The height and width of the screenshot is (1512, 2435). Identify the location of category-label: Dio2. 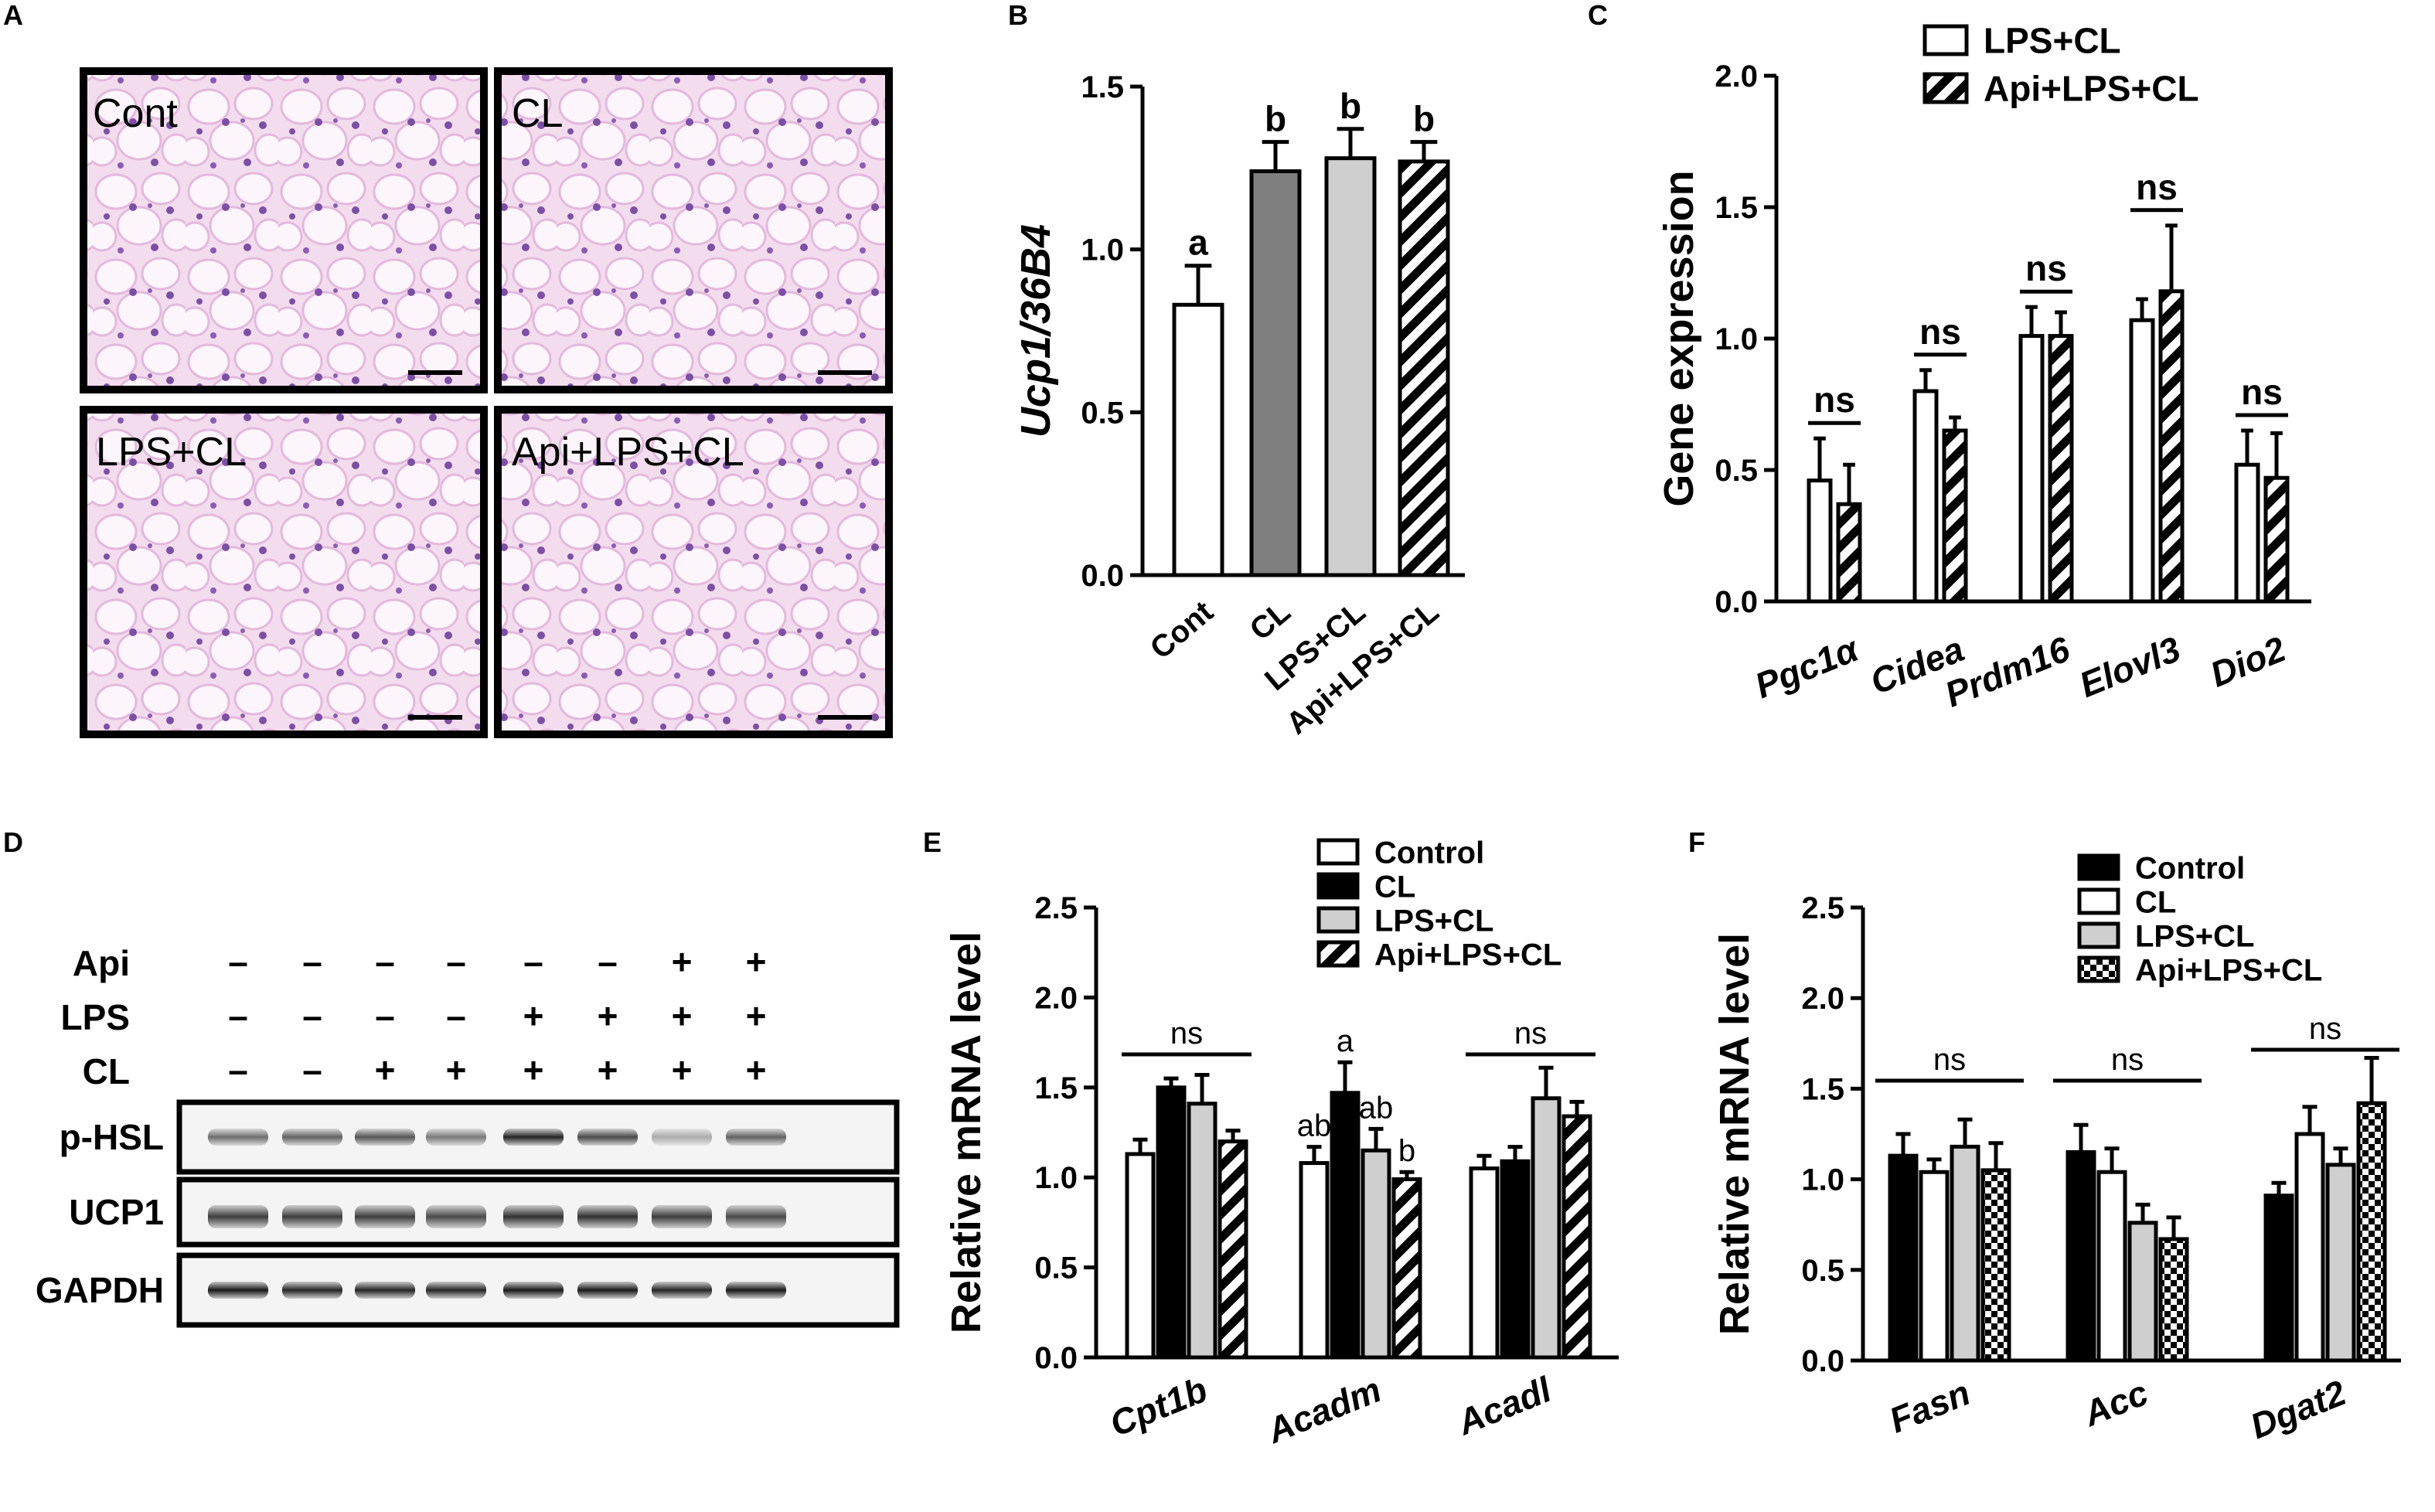
(2248, 661).